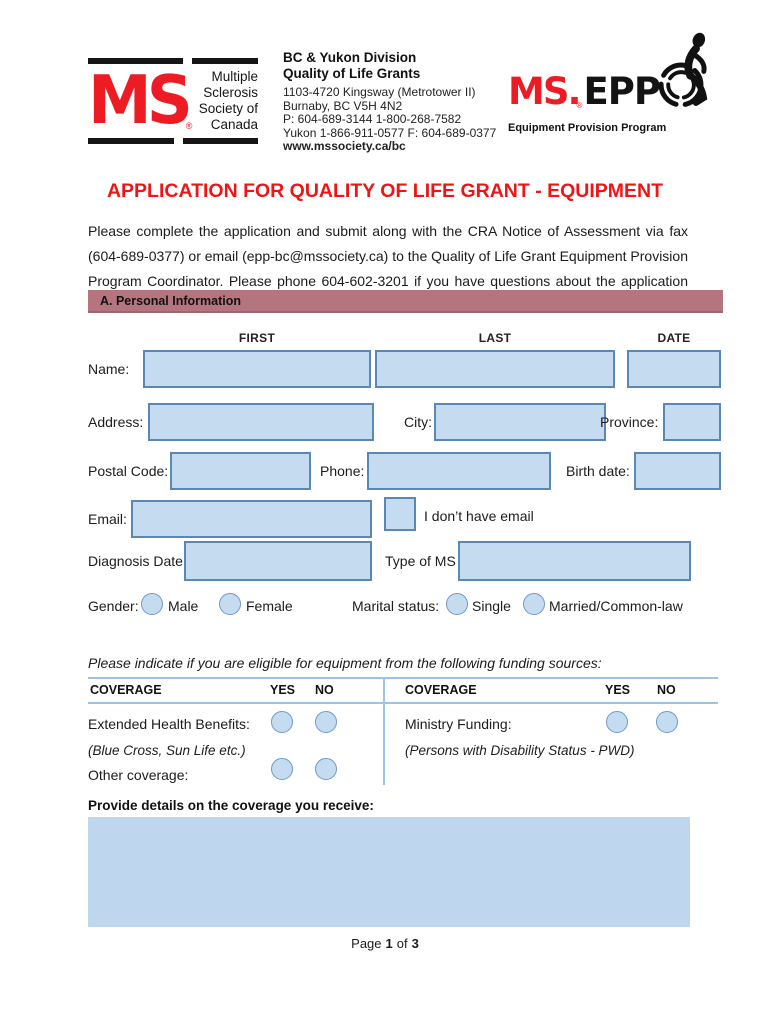 The image size is (770, 1024). Describe the element at coordinates (400, 514) in the screenshot. I see `no-email-checkbox` at that location.